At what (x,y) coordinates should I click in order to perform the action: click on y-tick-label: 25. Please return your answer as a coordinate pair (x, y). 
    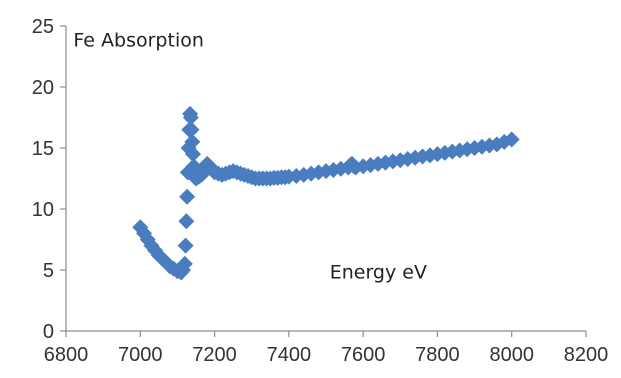
    Looking at the image, I should click on (43, 27).